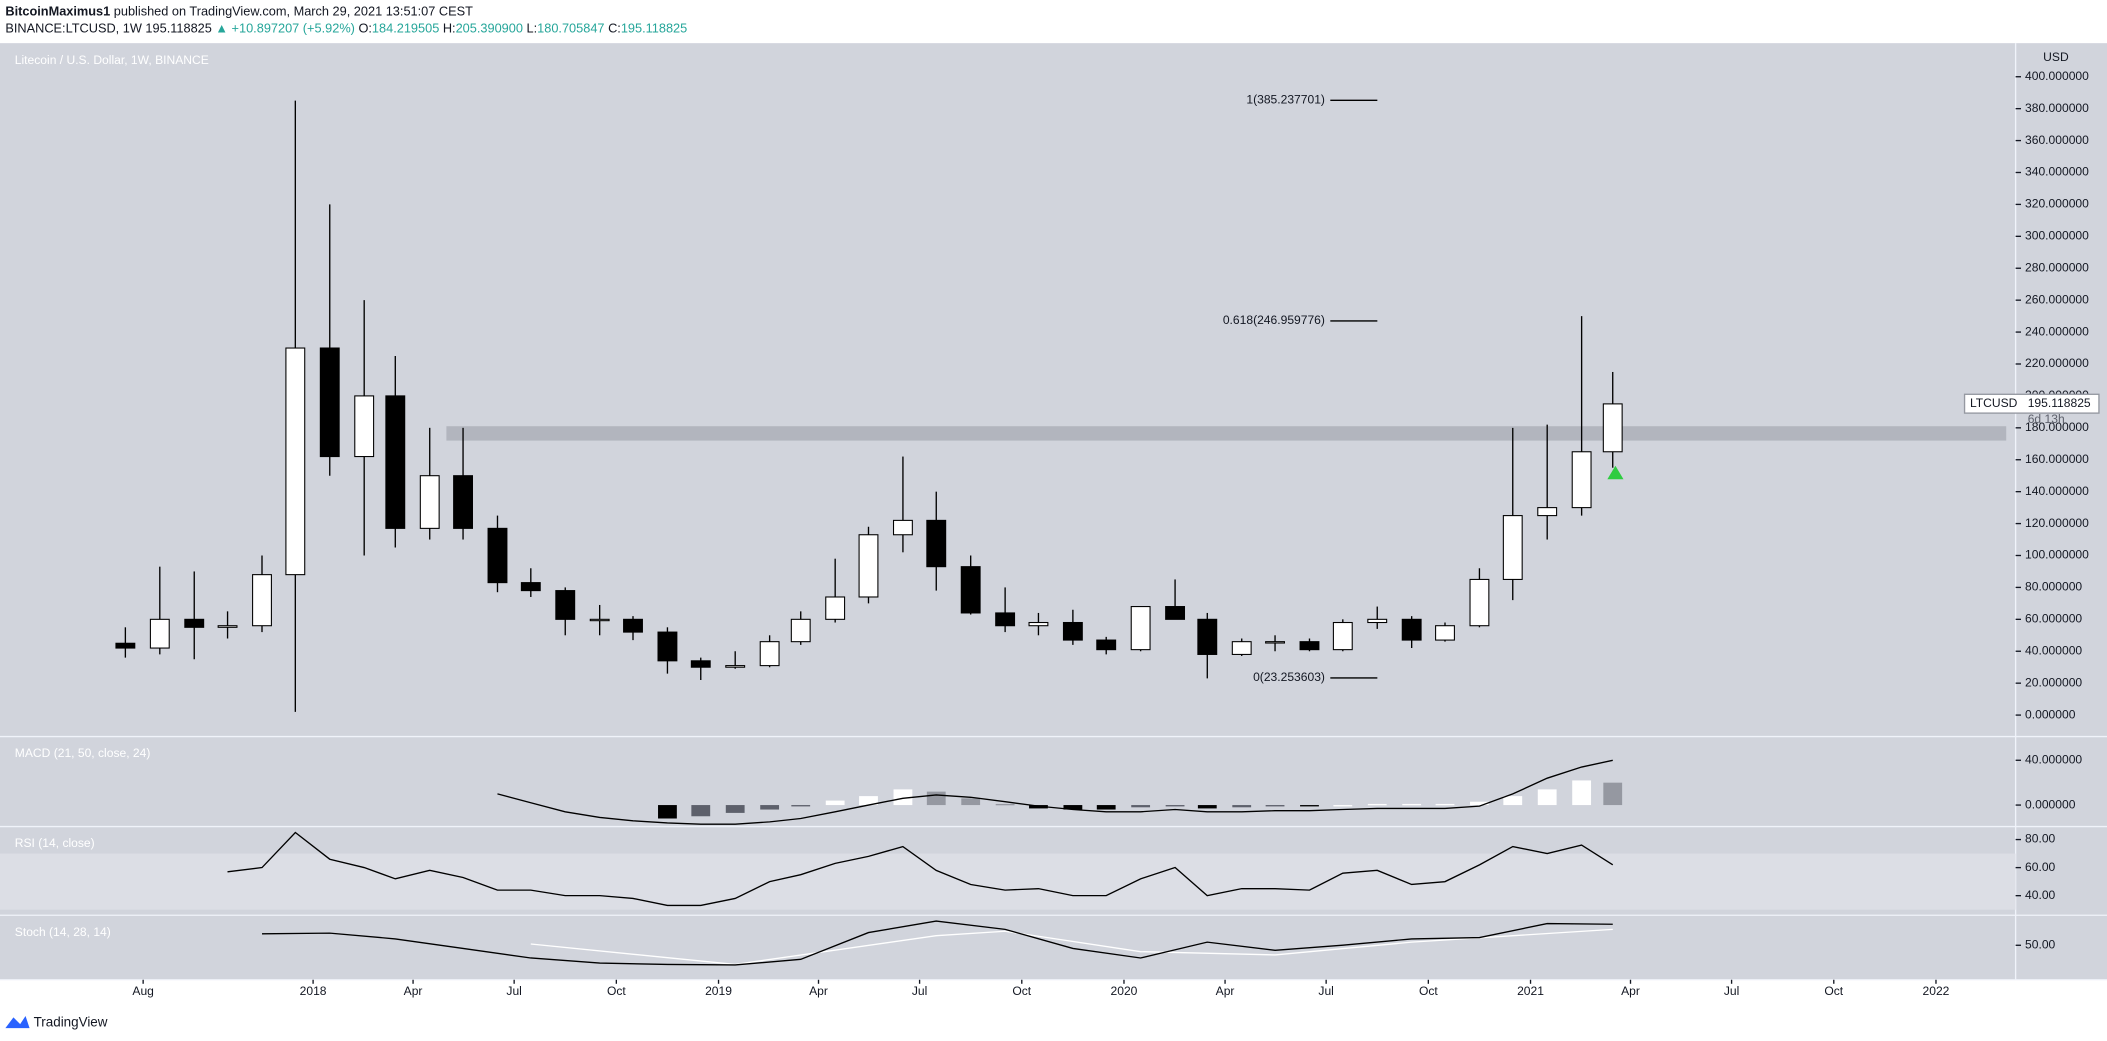  What do you see at coordinates (1615, 472) in the screenshot?
I see `signal-marker` at bounding box center [1615, 472].